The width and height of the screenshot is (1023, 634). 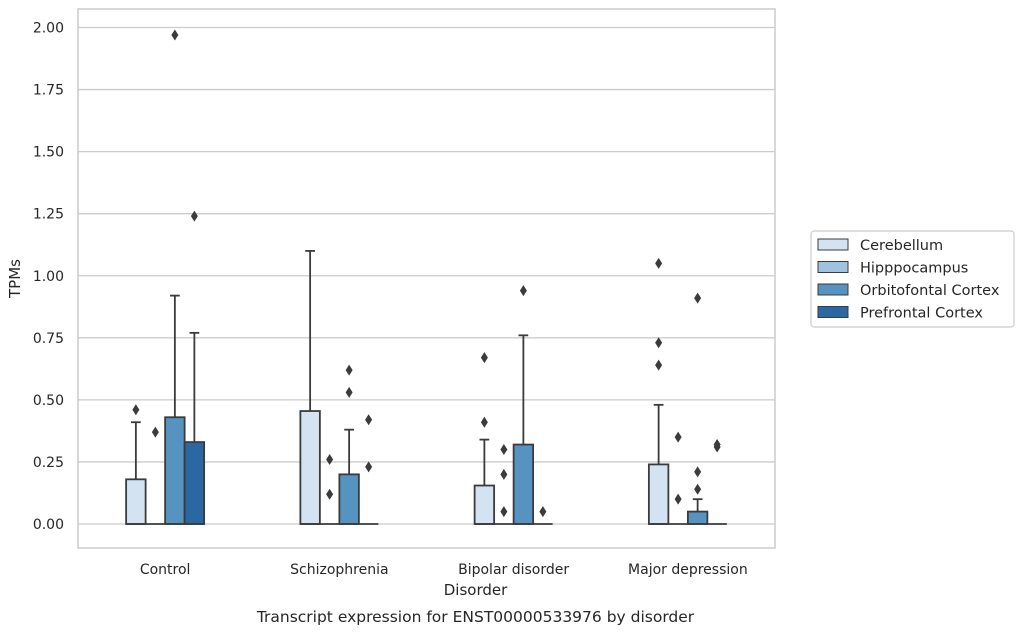 What do you see at coordinates (339, 570) in the screenshot?
I see `x-tick-label: Schizophrenia` at bounding box center [339, 570].